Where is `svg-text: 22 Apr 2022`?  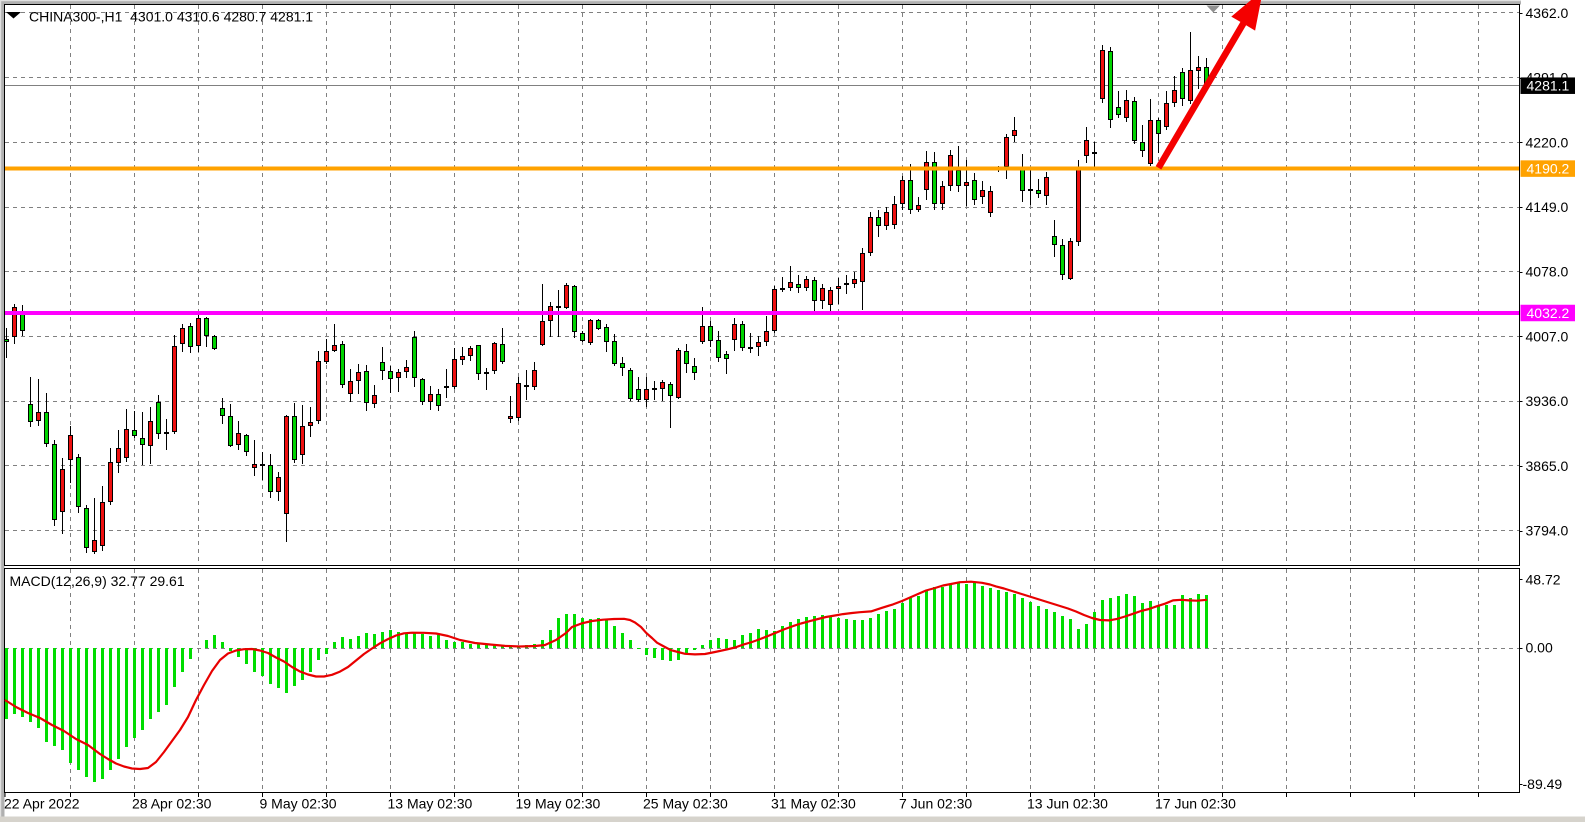 svg-text: 22 Apr 2022 is located at coordinates (42, 804).